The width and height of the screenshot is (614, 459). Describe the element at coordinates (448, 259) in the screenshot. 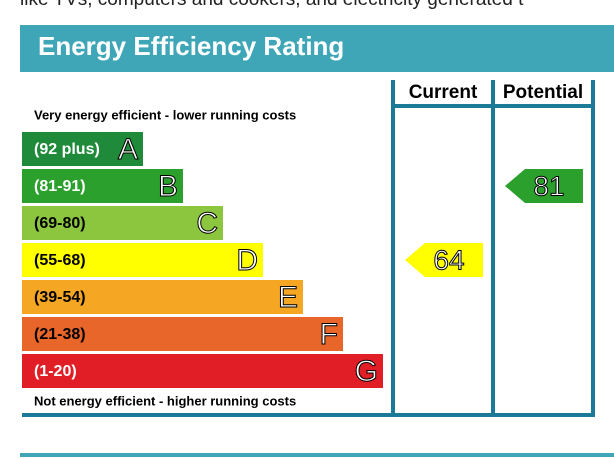

I see `current-value: 64` at that location.